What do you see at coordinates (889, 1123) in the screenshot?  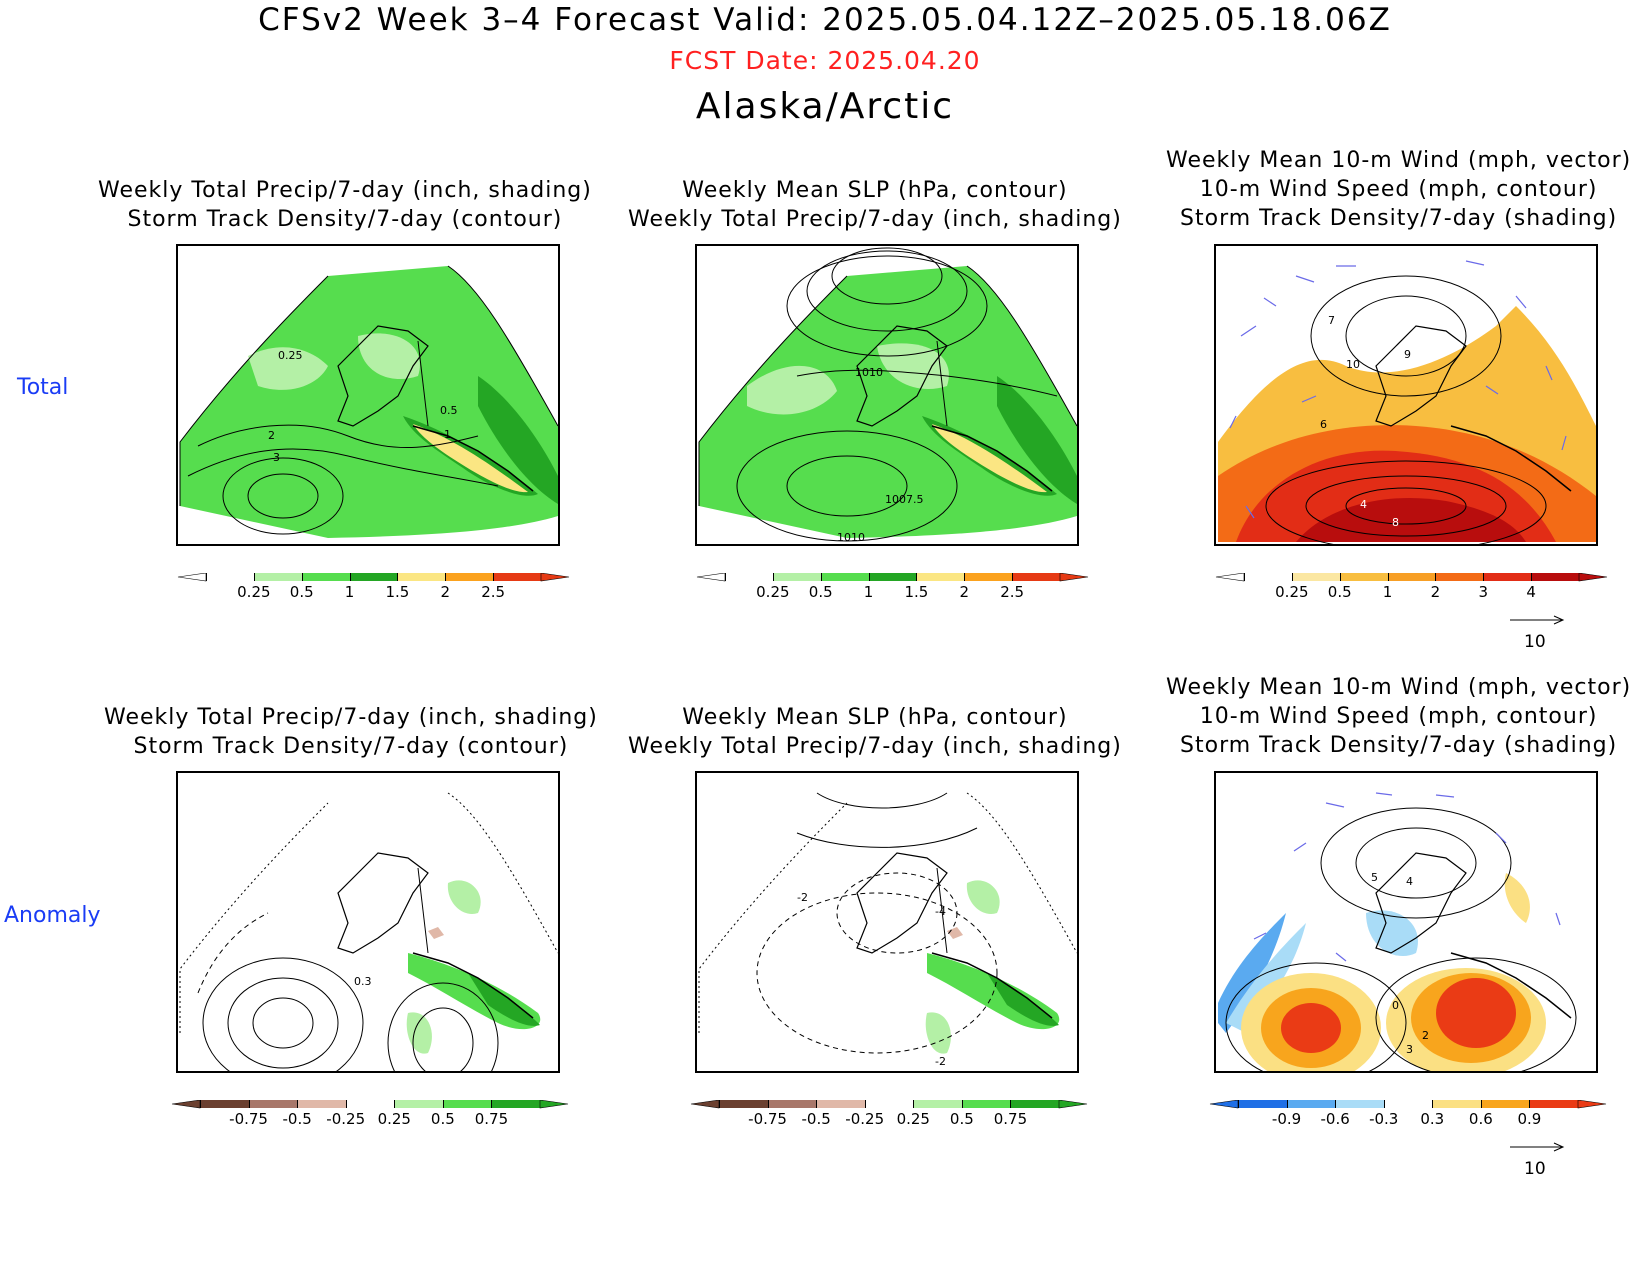 I see `colorbar-anom-slp: -0.75 -0.5 -0.25 0.25 0.5 0.75` at bounding box center [889, 1123].